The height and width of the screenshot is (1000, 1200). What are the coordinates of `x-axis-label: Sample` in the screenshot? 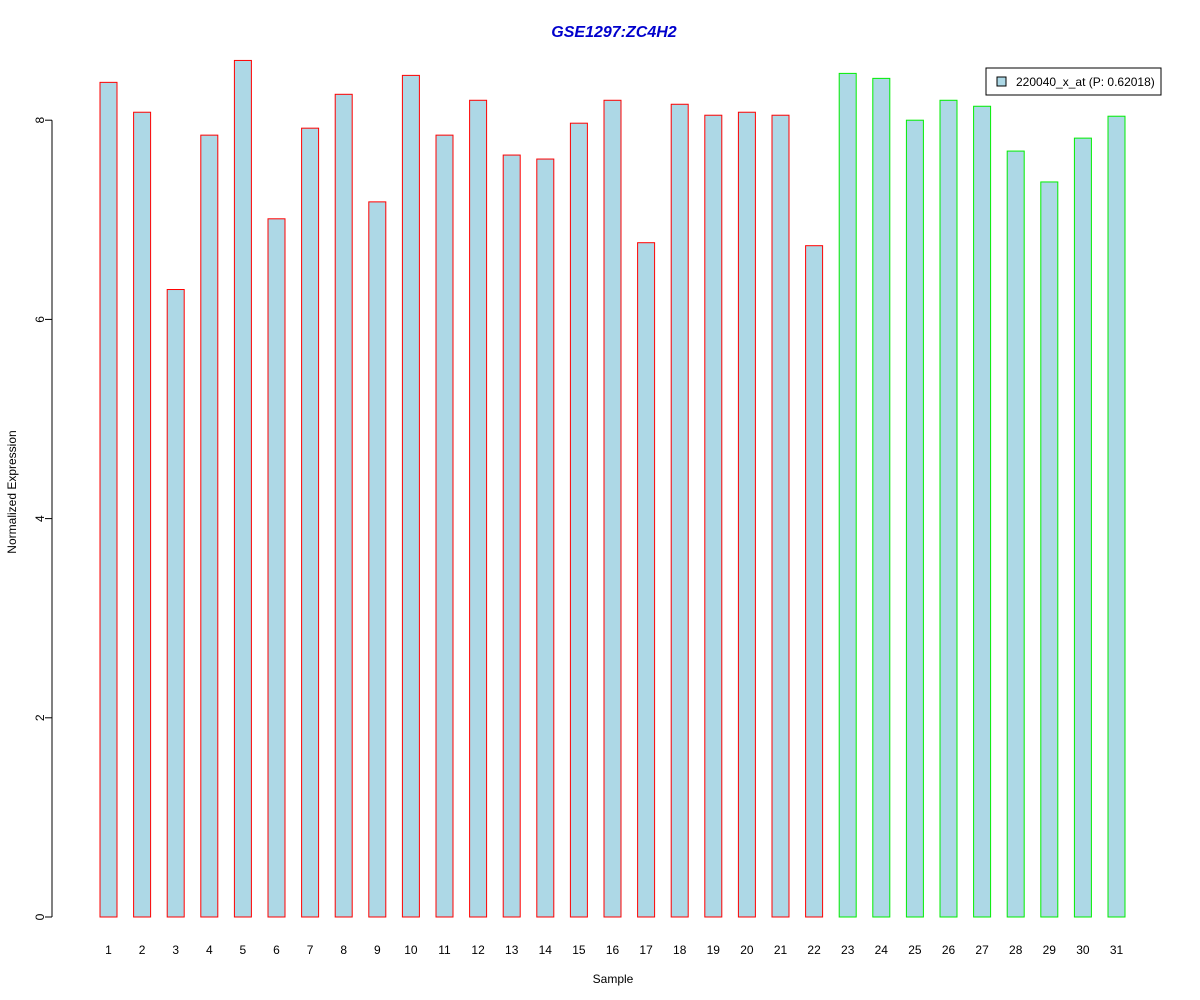 It's located at (613, 979).